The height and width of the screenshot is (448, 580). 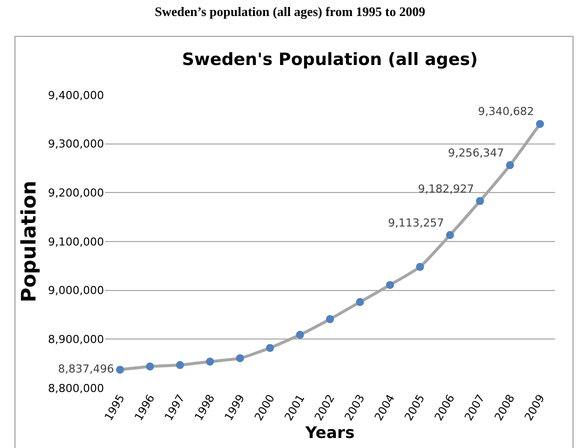 I want to click on y-tick-label: 9,400,000, so click(x=76, y=95).